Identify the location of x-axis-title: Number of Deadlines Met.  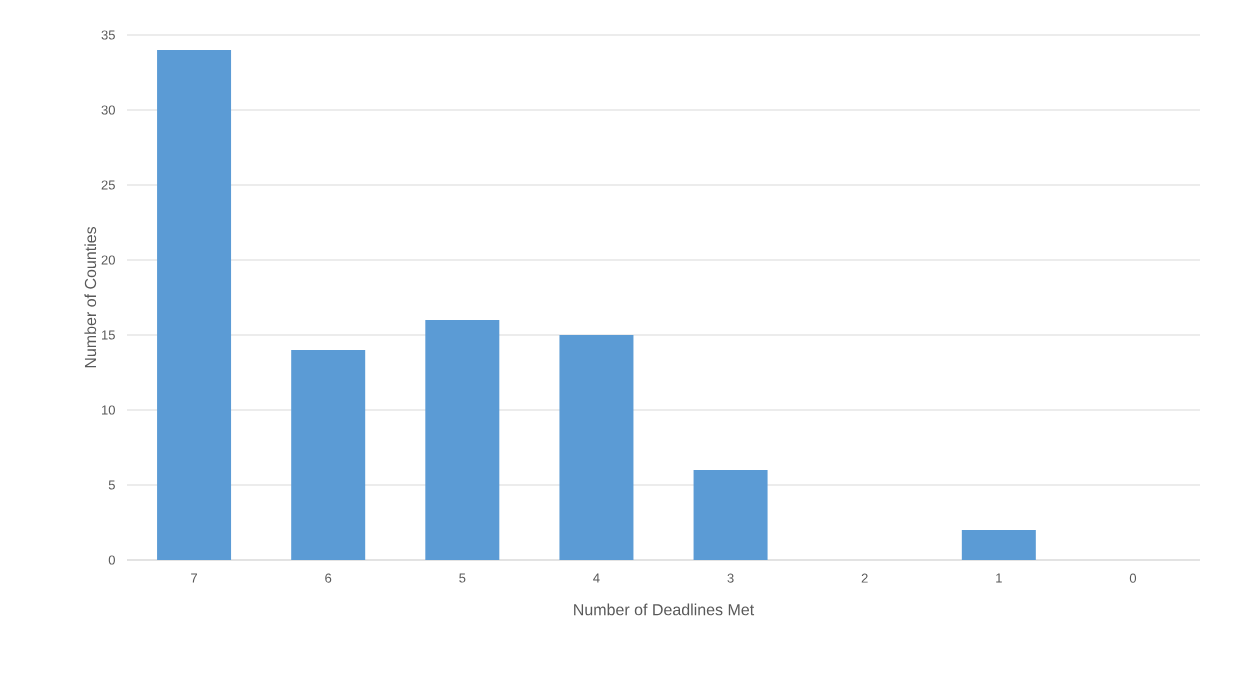
(664, 609).